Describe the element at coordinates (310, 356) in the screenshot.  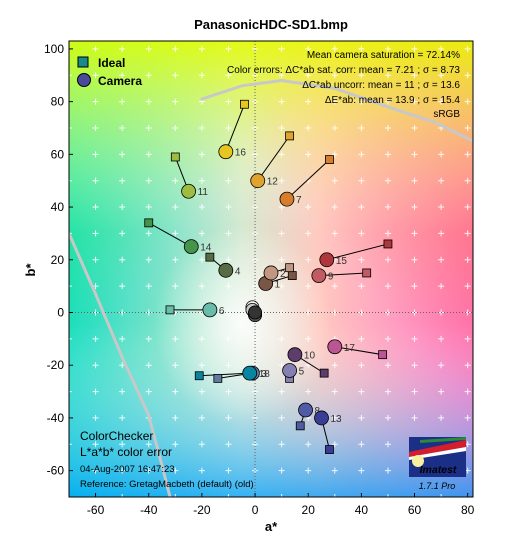
I see `patch-number-label: 10` at that location.